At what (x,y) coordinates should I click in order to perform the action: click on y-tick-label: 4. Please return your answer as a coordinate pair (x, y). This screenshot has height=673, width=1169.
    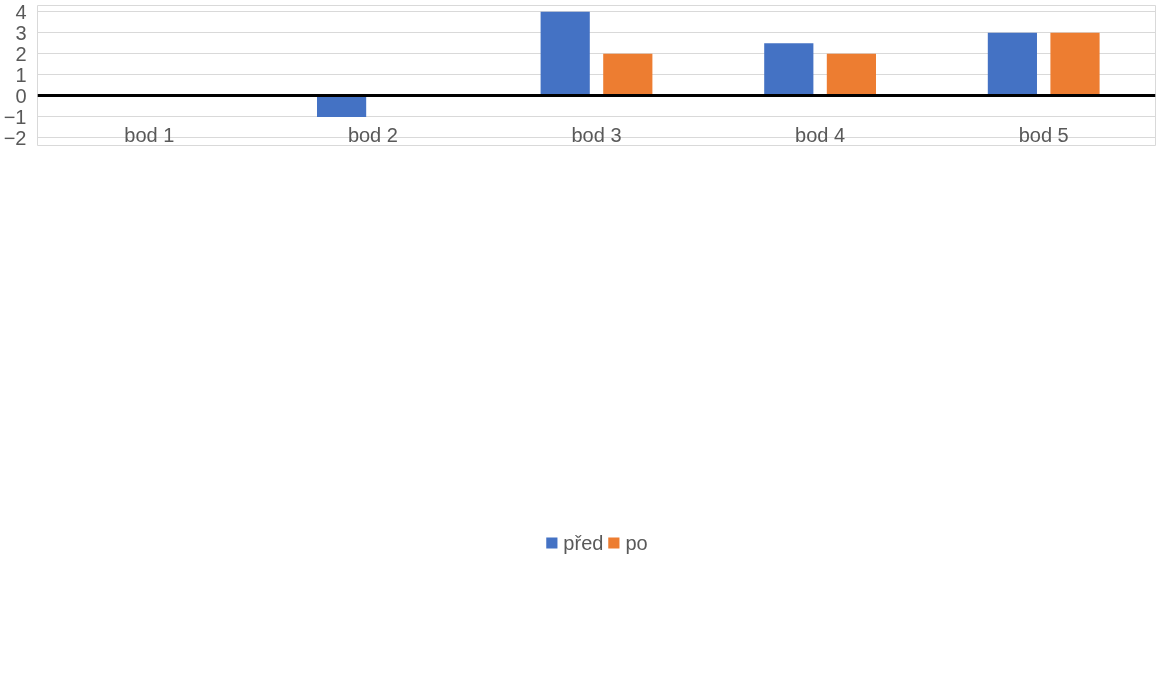
    Looking at the image, I should click on (21, 11).